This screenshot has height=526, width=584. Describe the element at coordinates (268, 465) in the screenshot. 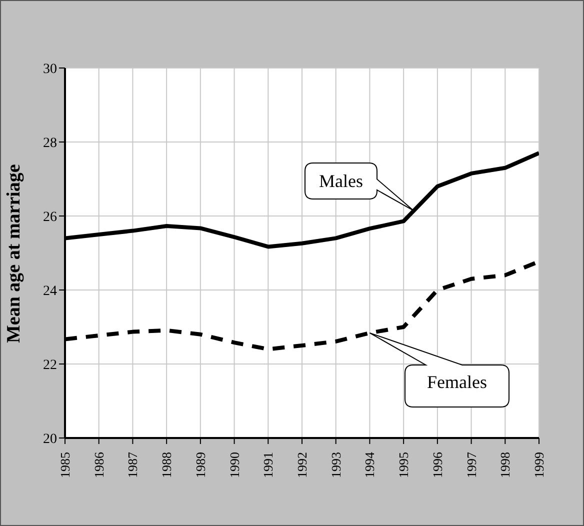

I see `x-tick-label: 1991` at that location.